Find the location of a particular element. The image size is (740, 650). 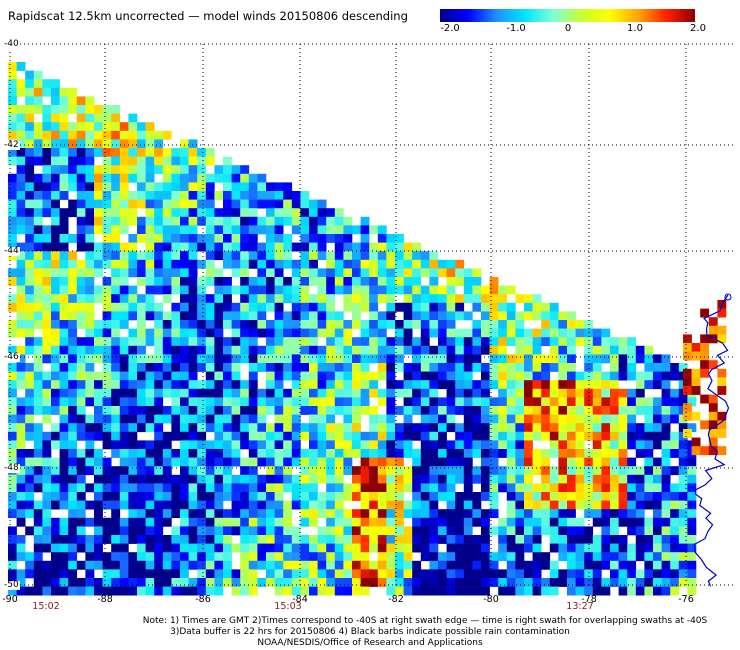

swath-time: 15:02 is located at coordinates (46, 606).